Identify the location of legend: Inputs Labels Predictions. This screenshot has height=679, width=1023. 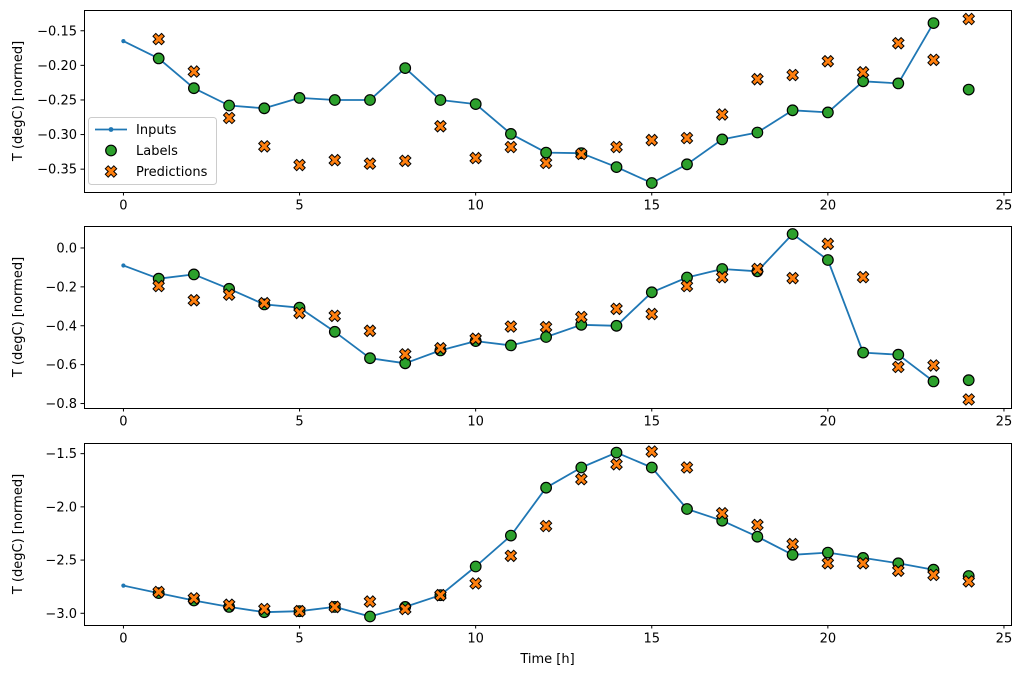
(152, 151).